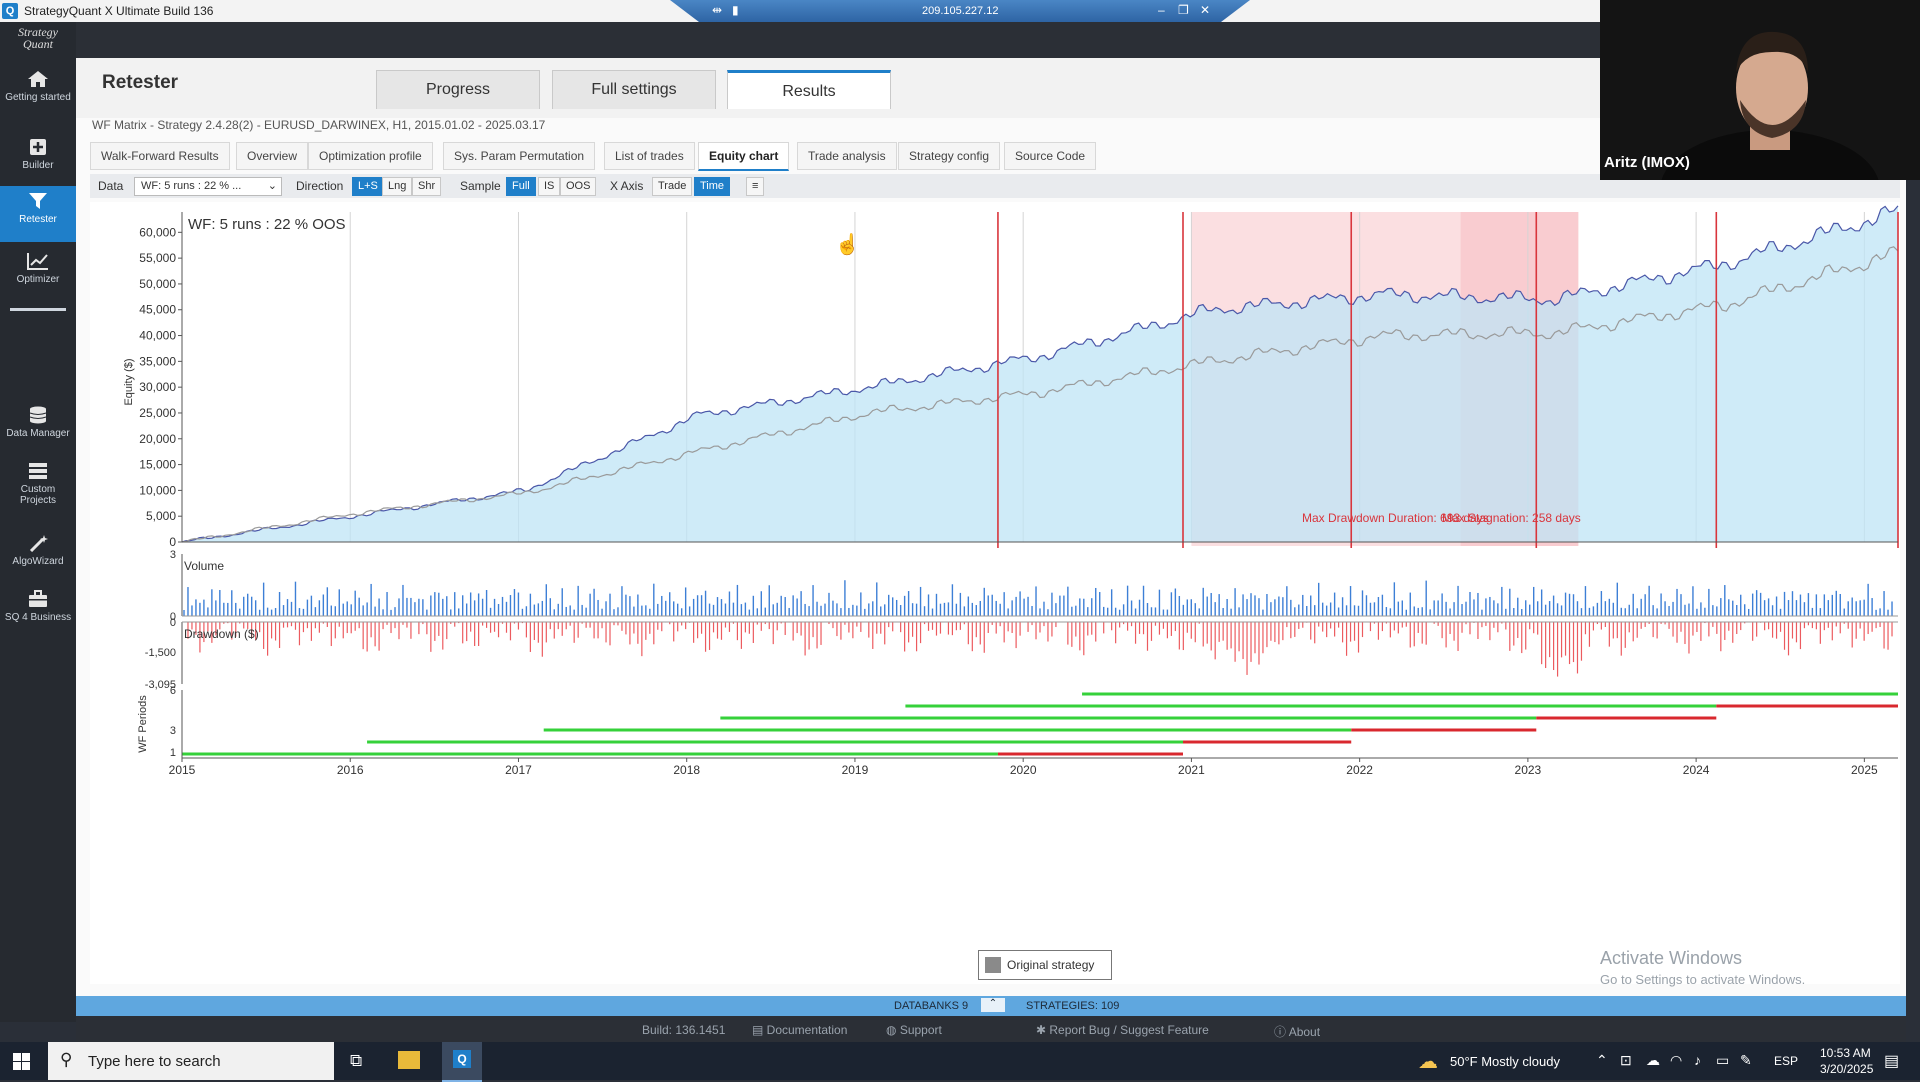 The height and width of the screenshot is (1082, 1920). Describe the element at coordinates (38, 490) in the screenshot. I see `sidebar-item-custom-projects: Custom Projects` at that location.